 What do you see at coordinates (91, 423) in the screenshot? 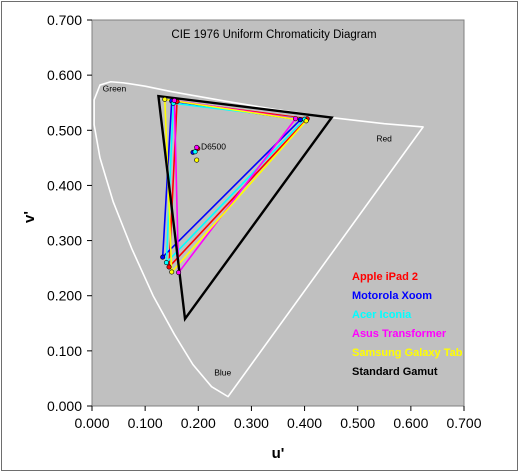
I see `x-tick-label-0: 0.000` at bounding box center [91, 423].